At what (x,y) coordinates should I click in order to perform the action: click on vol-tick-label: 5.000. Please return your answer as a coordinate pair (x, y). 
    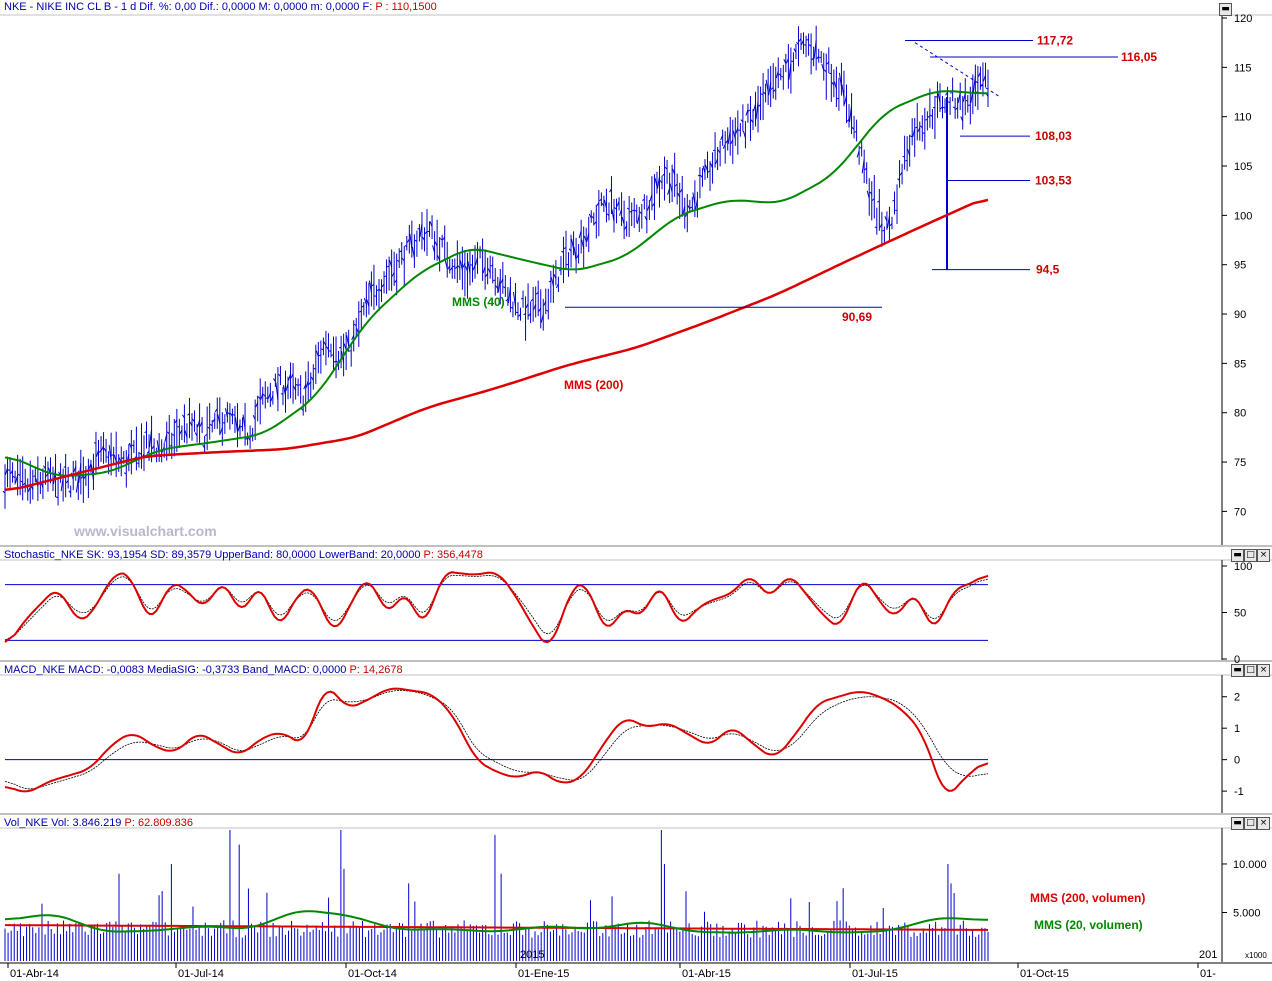
    Looking at the image, I should click on (1247, 913).